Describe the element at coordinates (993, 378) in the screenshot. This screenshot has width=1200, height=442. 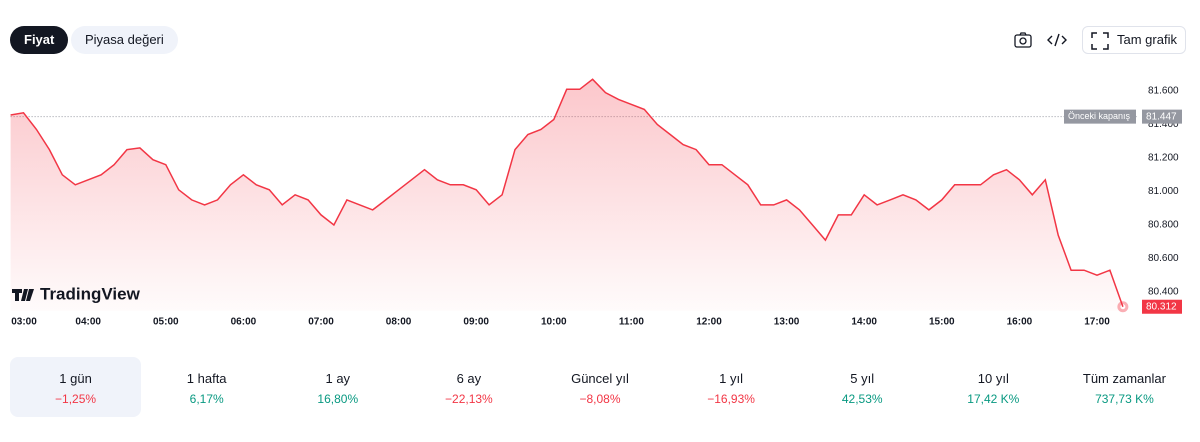
I see `period-label: 10 yıl` at that location.